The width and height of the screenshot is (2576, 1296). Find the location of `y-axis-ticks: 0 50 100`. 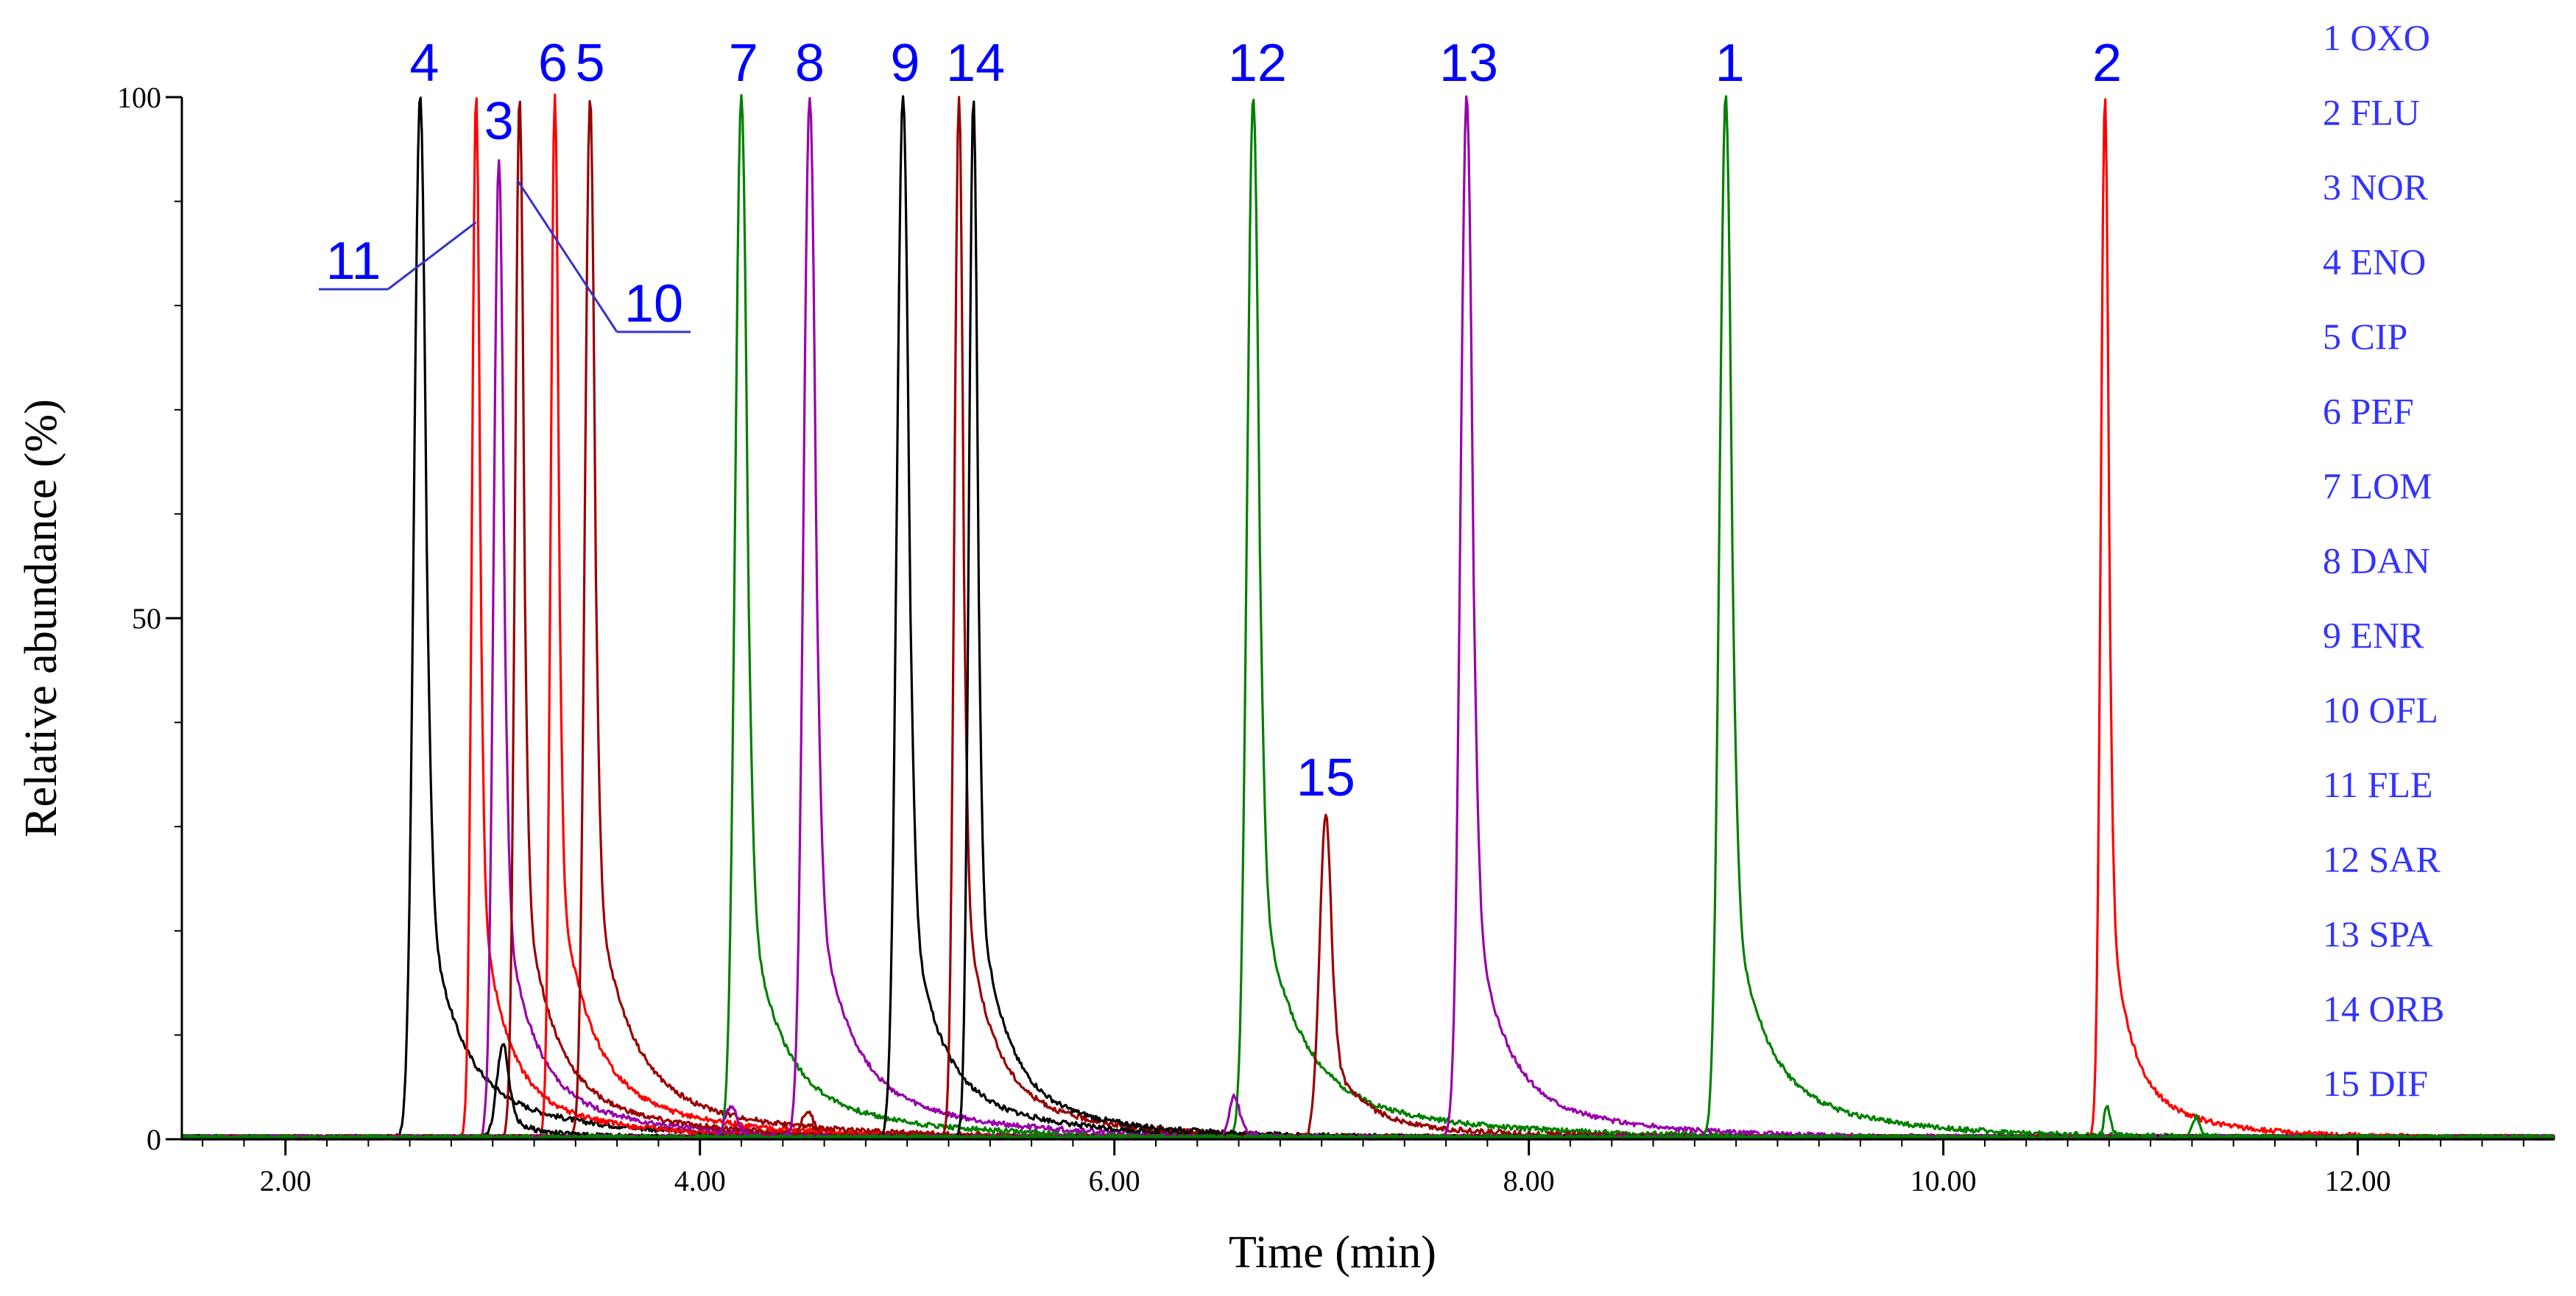

y-axis-ticks: 0 50 100 is located at coordinates (149, 618).